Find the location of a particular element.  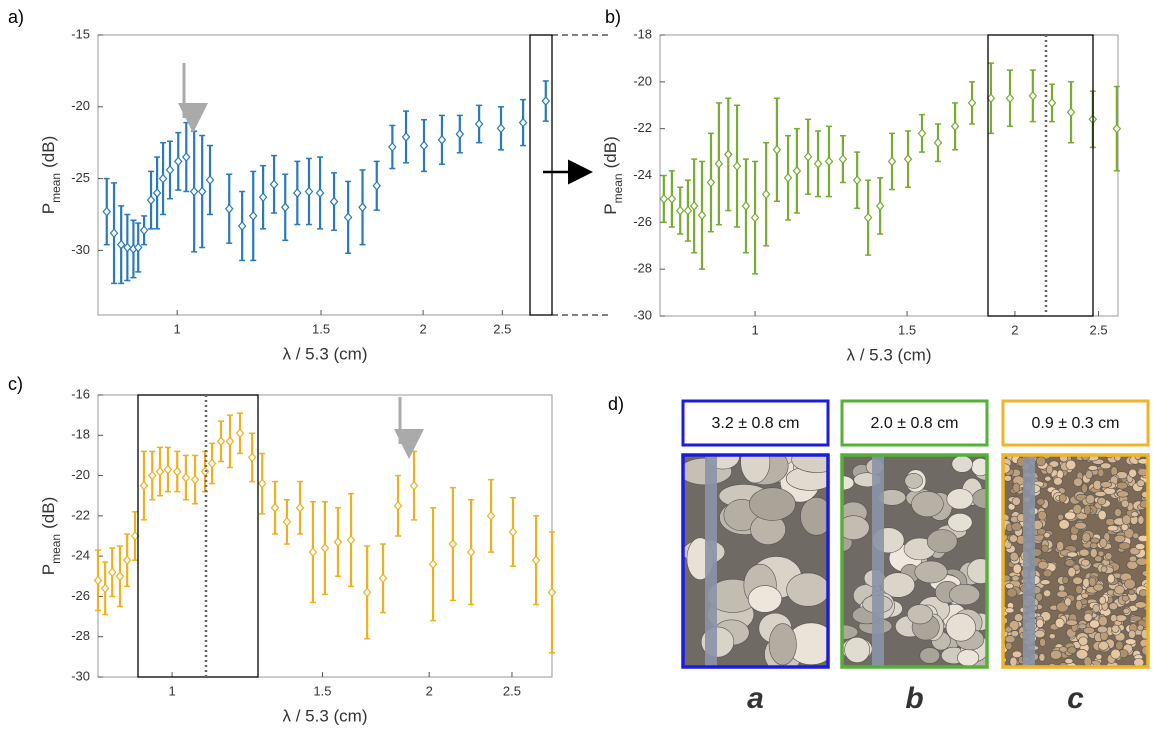

panel-label: b) is located at coordinates (613, 17).